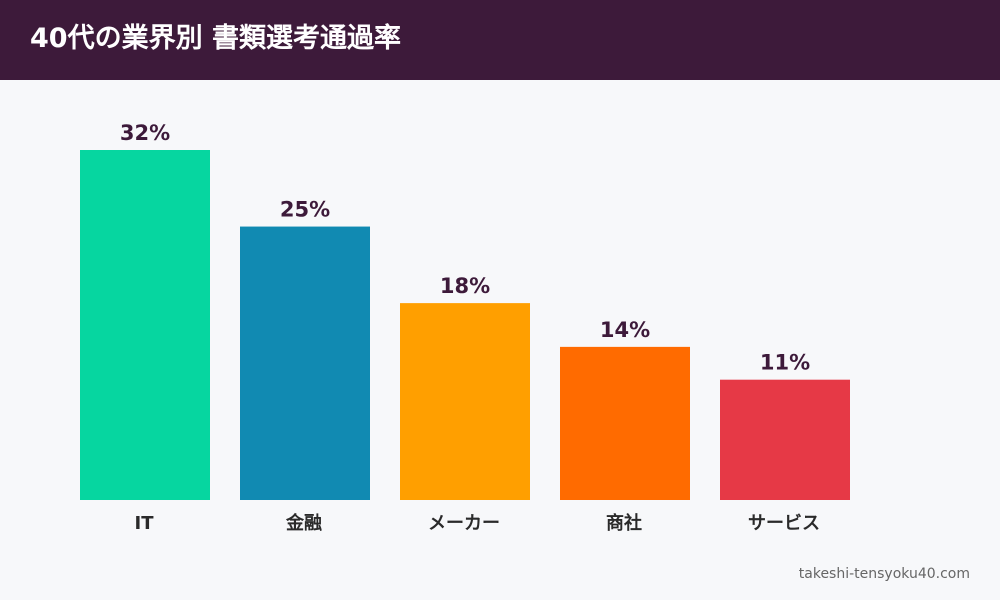 The width and height of the screenshot is (1000, 600). I want to click on value-label-4: 14%, so click(625, 330).